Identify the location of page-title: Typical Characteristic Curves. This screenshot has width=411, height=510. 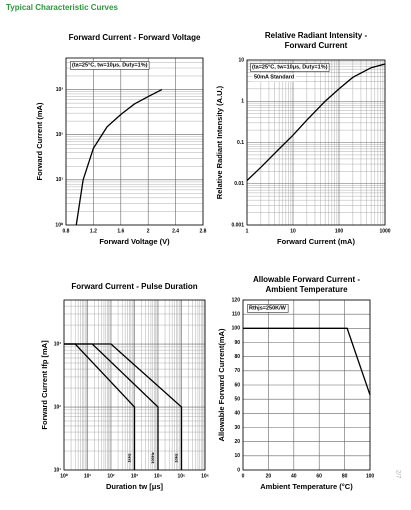
(62, 7).